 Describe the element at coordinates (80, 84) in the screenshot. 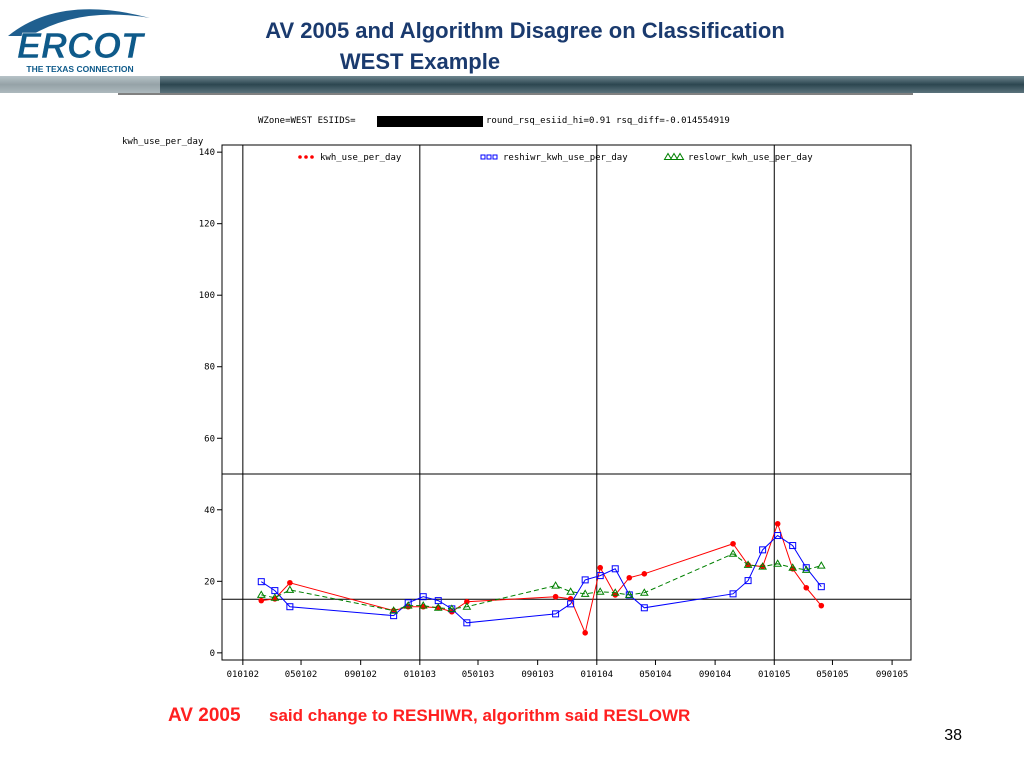

I see `header-band-left` at that location.